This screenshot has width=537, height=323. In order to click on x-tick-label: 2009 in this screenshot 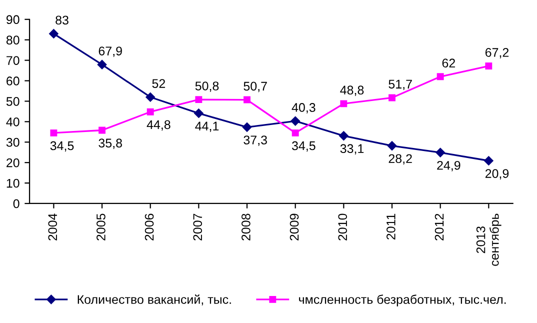, I will do `click(294, 227)`.